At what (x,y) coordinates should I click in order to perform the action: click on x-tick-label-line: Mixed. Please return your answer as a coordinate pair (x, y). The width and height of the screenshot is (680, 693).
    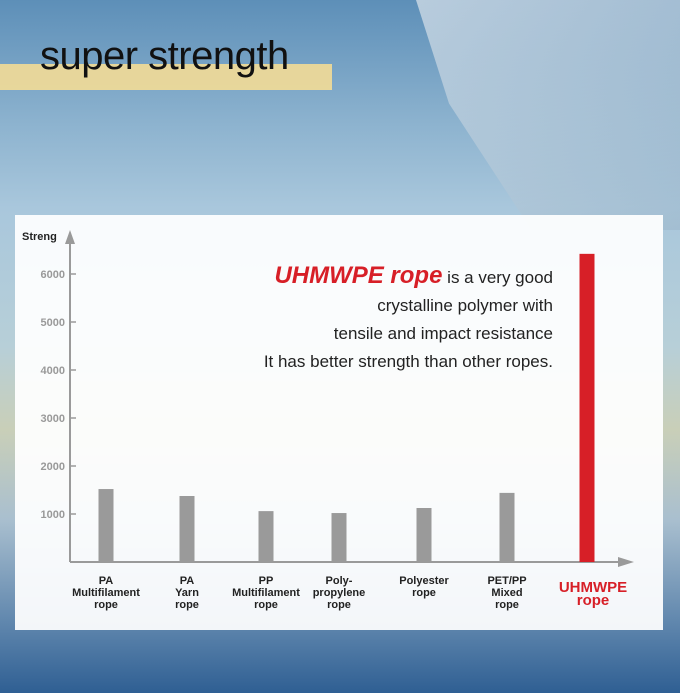
    Looking at the image, I should click on (507, 593).